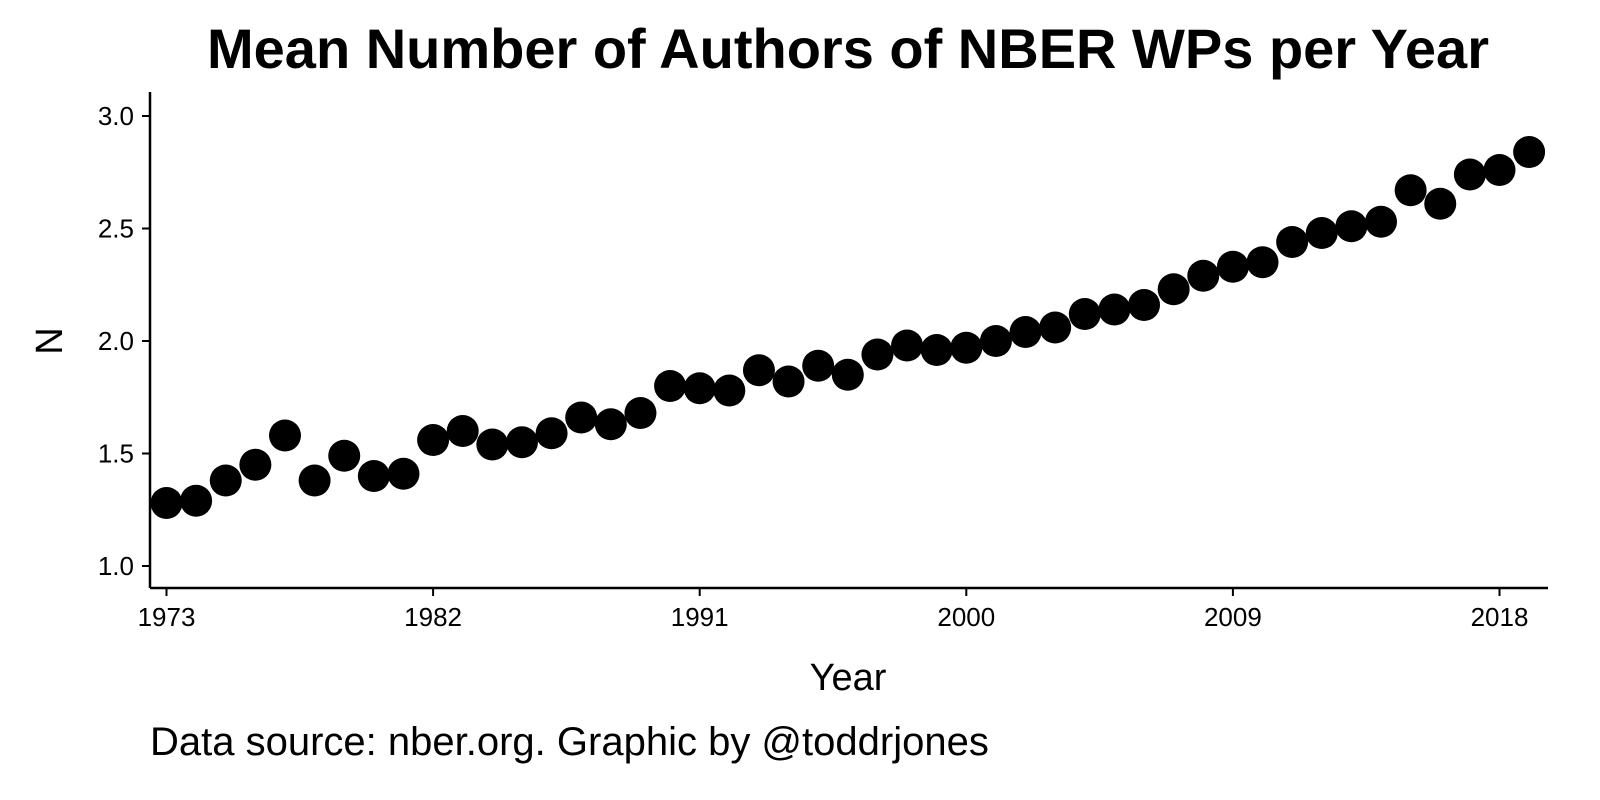 The image size is (1600, 800). I want to click on x-tick-label: 2000, so click(966, 617).